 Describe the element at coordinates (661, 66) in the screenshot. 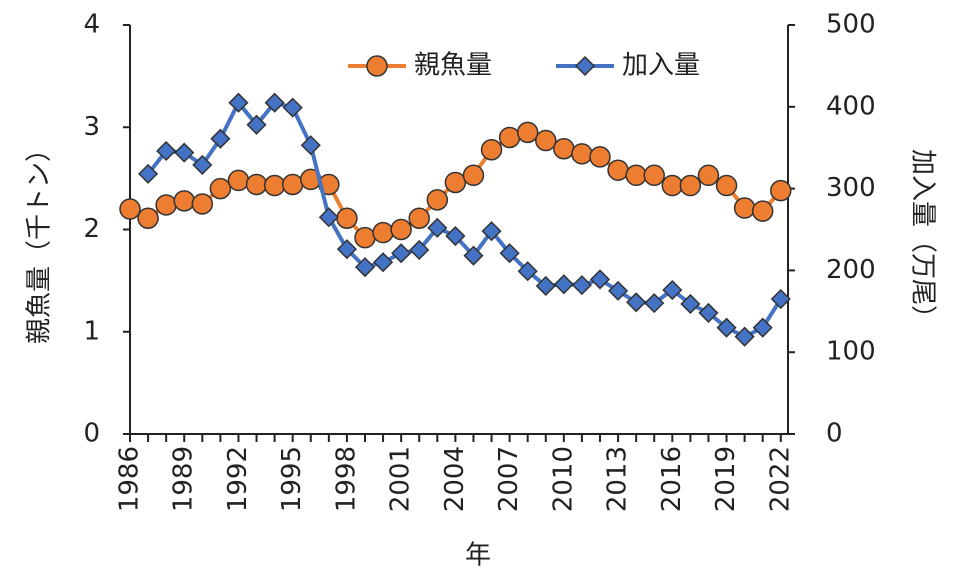

I see `legend-label: 加入量` at that location.